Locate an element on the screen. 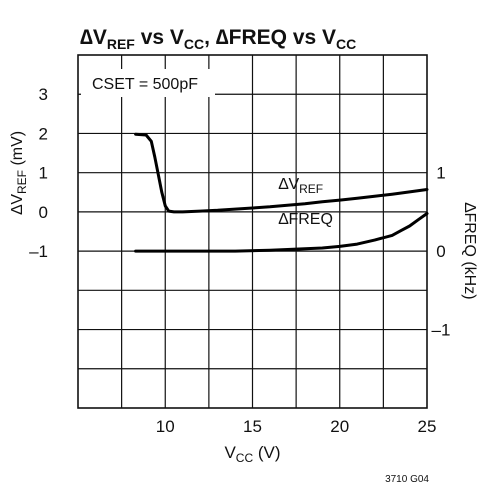 The image size is (483, 496). x-tick-label: 15 is located at coordinates (252, 426).